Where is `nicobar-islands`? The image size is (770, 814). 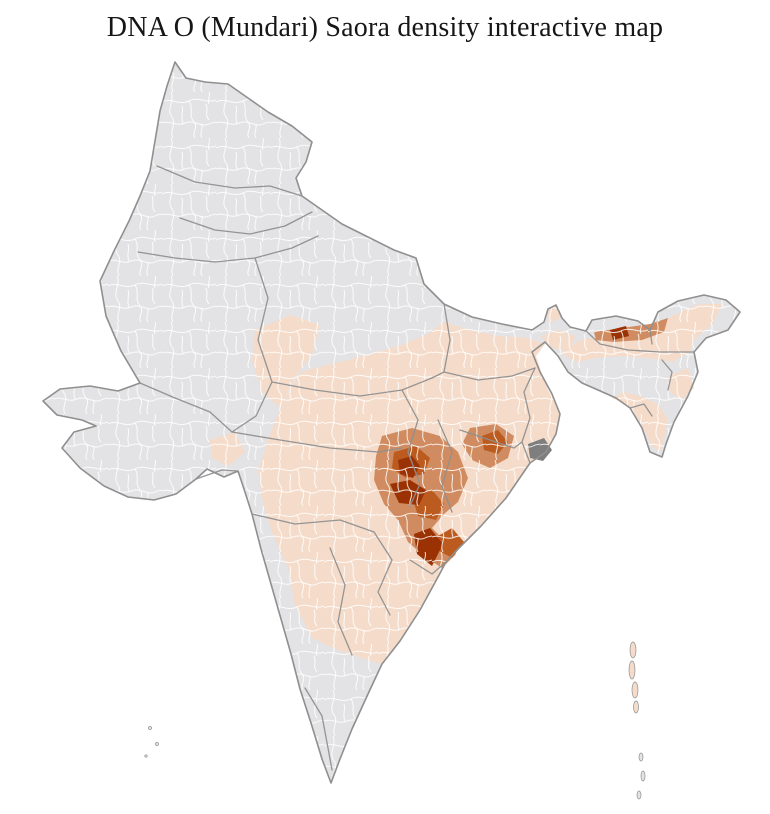
nicobar-islands is located at coordinates (641, 776).